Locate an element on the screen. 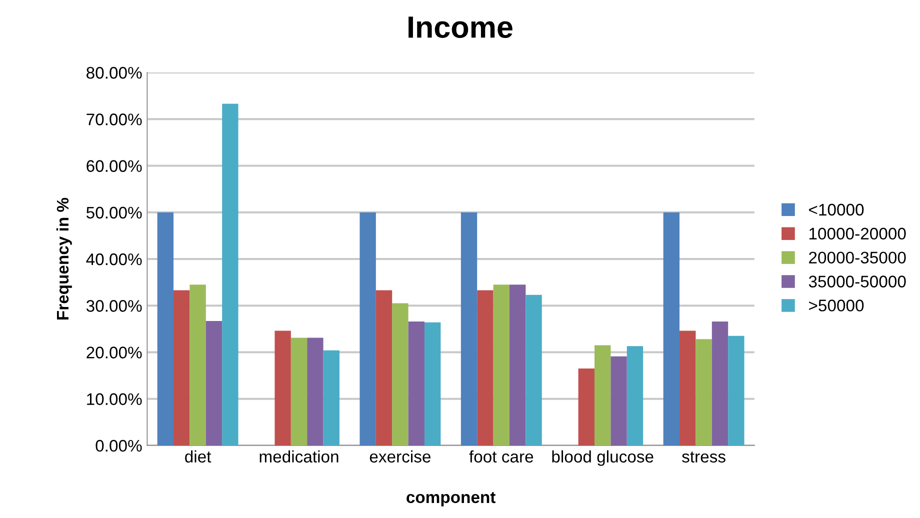 The image size is (920, 518). legend-label: <10000 is located at coordinates (836, 210).